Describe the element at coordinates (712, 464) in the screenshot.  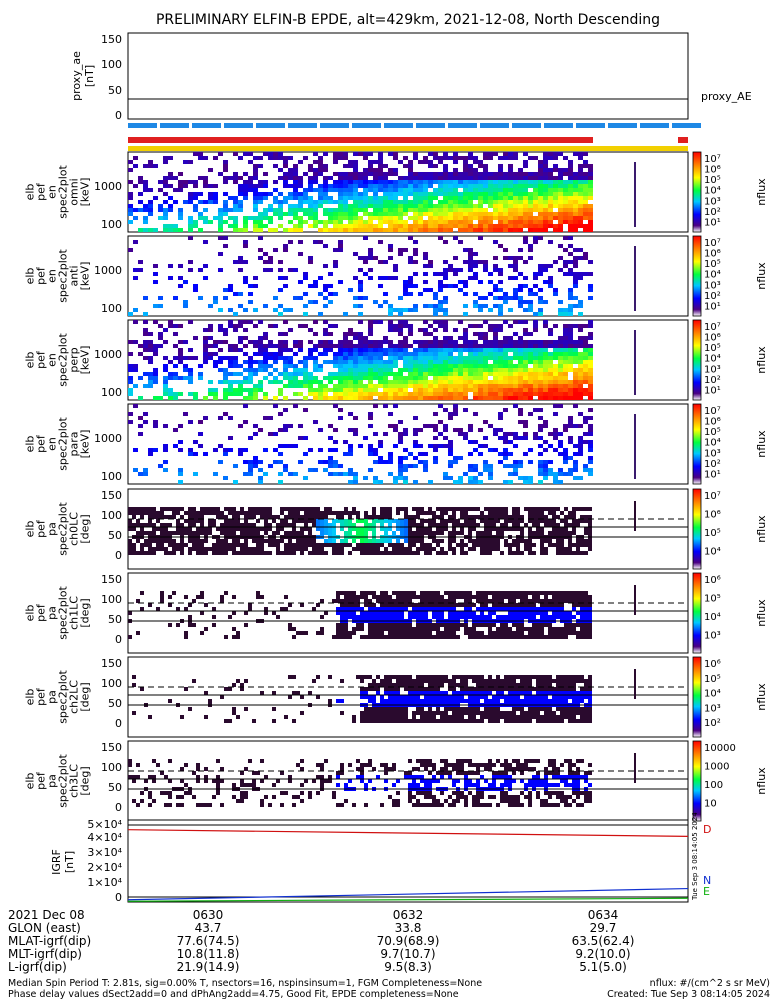
I see `colorbar-tick: 10²` at that location.